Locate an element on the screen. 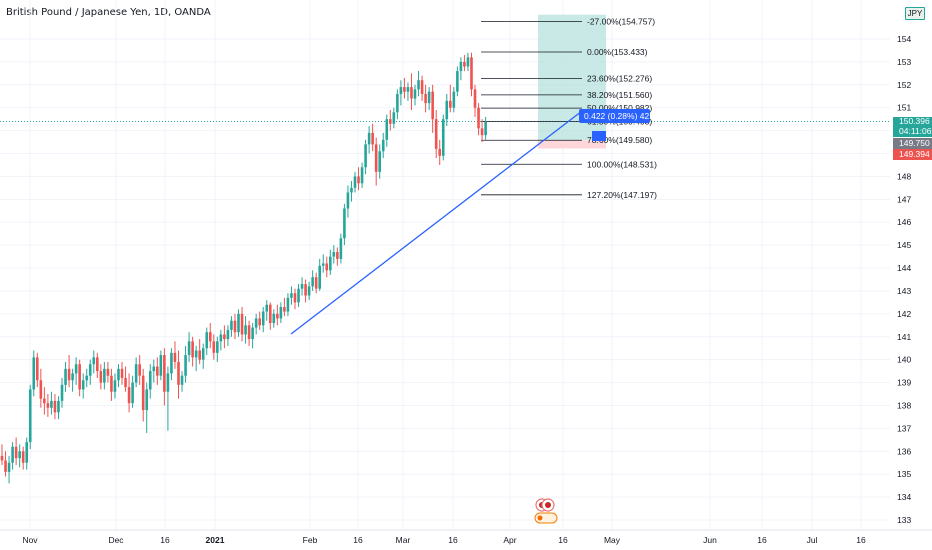  time-tick-label: Mar is located at coordinates (403, 540).